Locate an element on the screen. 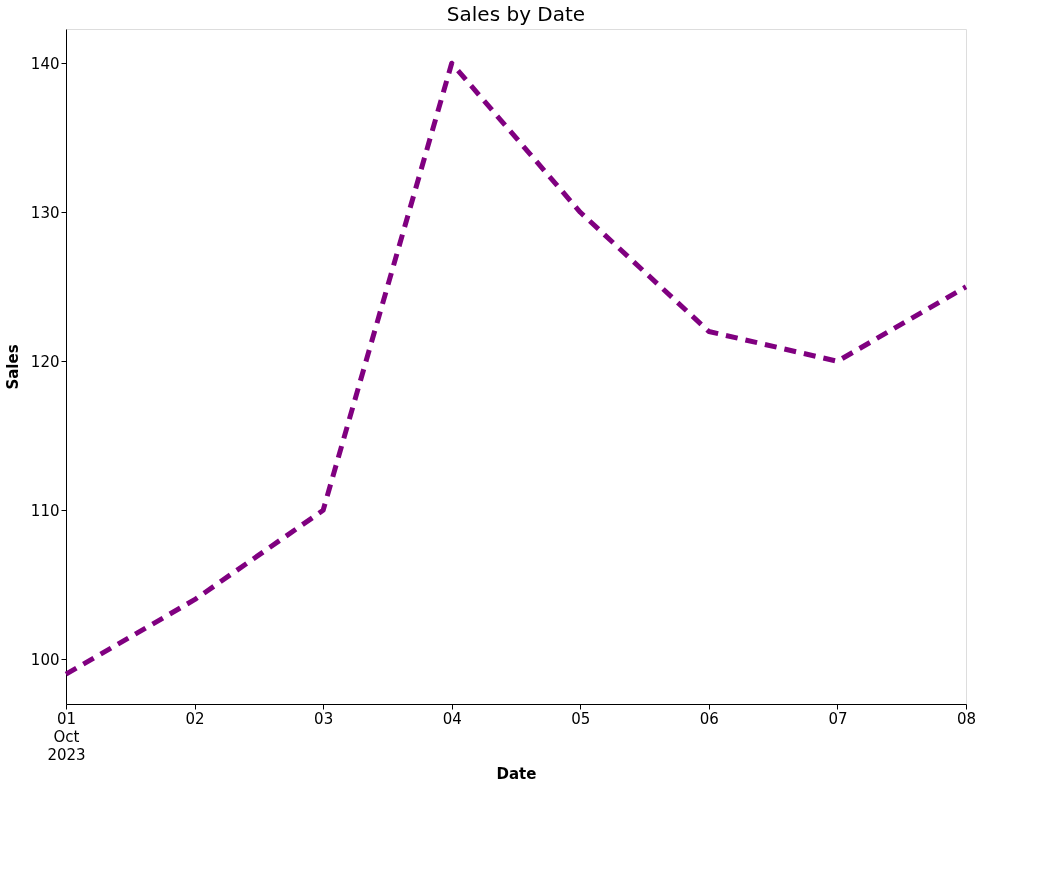 The width and height of the screenshot is (1041, 870). x-tick-label: 04 is located at coordinates (452, 718).